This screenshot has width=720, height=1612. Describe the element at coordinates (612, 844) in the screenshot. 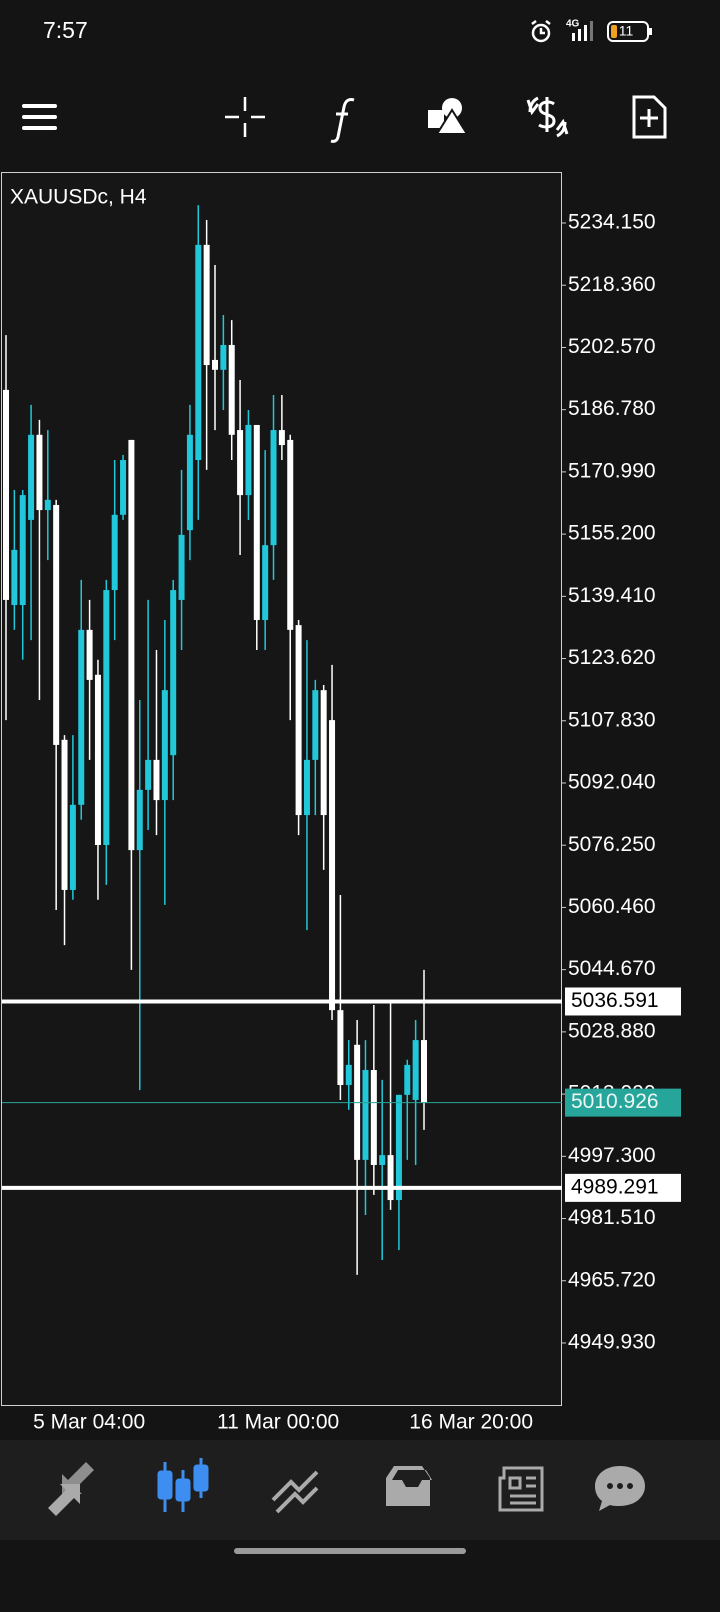

I see `y-tick-label: 5076.250` at that location.